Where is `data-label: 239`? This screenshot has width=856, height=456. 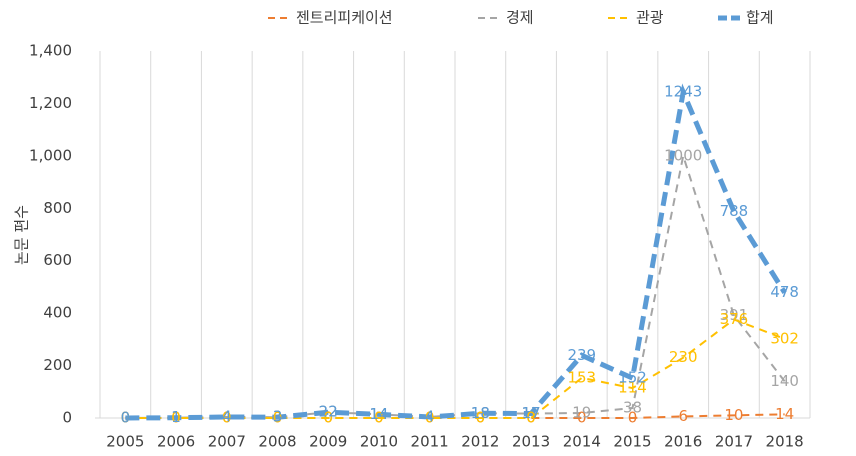
data-label: 239 is located at coordinates (581, 355).